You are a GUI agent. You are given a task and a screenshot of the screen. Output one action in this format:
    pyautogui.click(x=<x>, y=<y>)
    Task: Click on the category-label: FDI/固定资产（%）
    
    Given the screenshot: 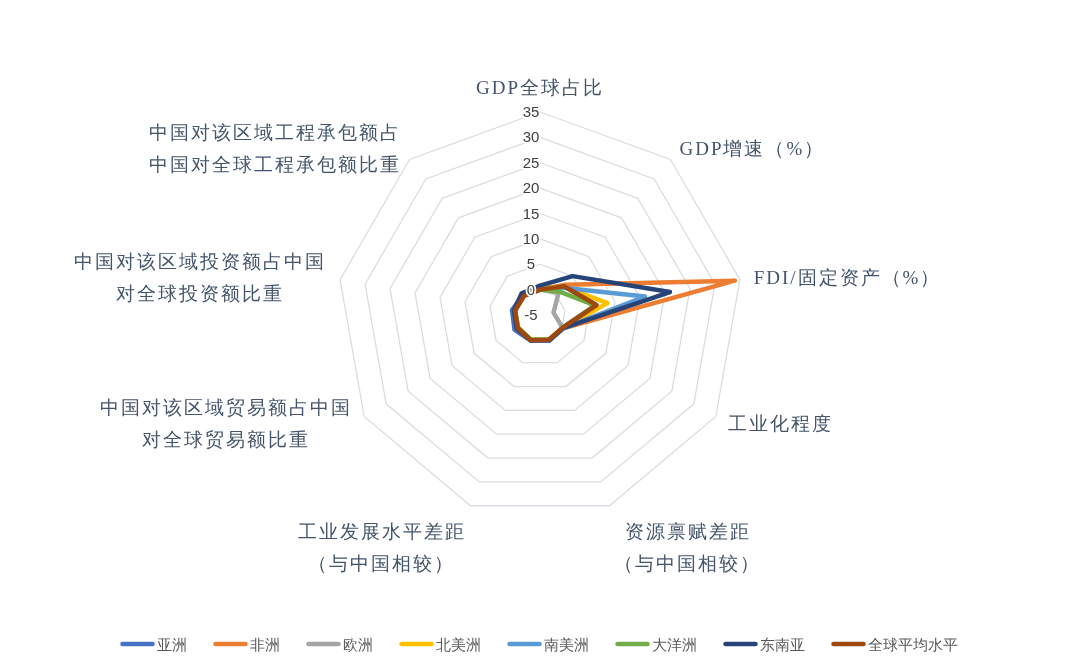 What is the action you would take?
    pyautogui.click(x=847, y=277)
    